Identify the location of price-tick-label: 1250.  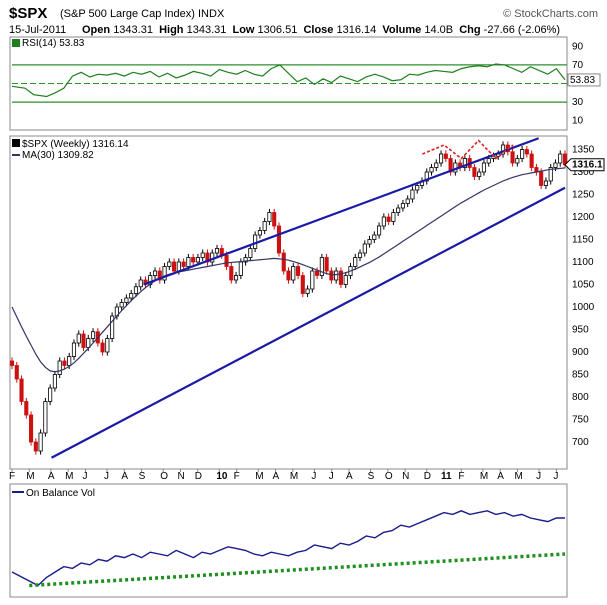
(583, 195).